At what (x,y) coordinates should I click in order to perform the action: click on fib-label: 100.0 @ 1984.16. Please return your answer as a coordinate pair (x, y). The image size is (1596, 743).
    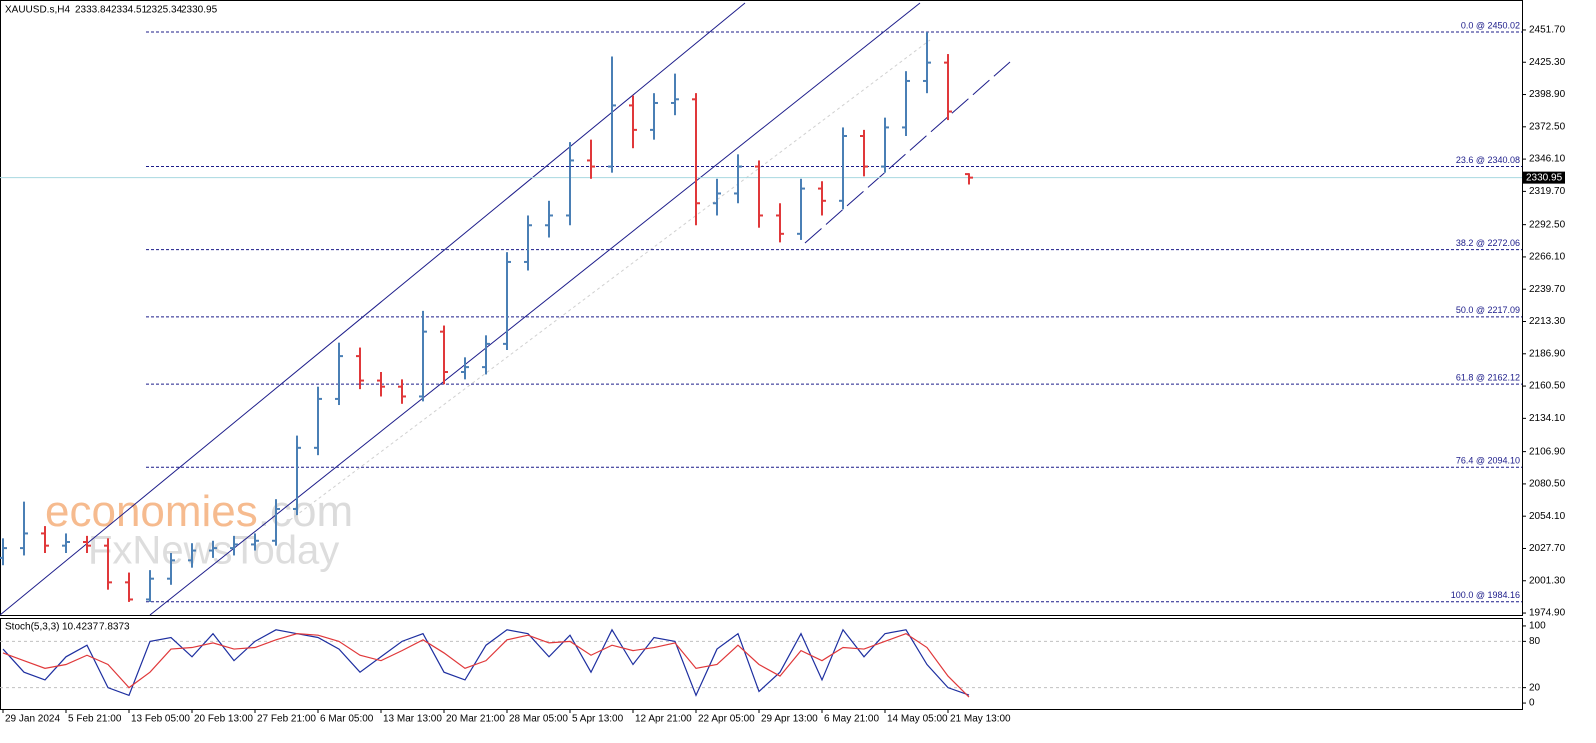
    Looking at the image, I should click on (1485, 595).